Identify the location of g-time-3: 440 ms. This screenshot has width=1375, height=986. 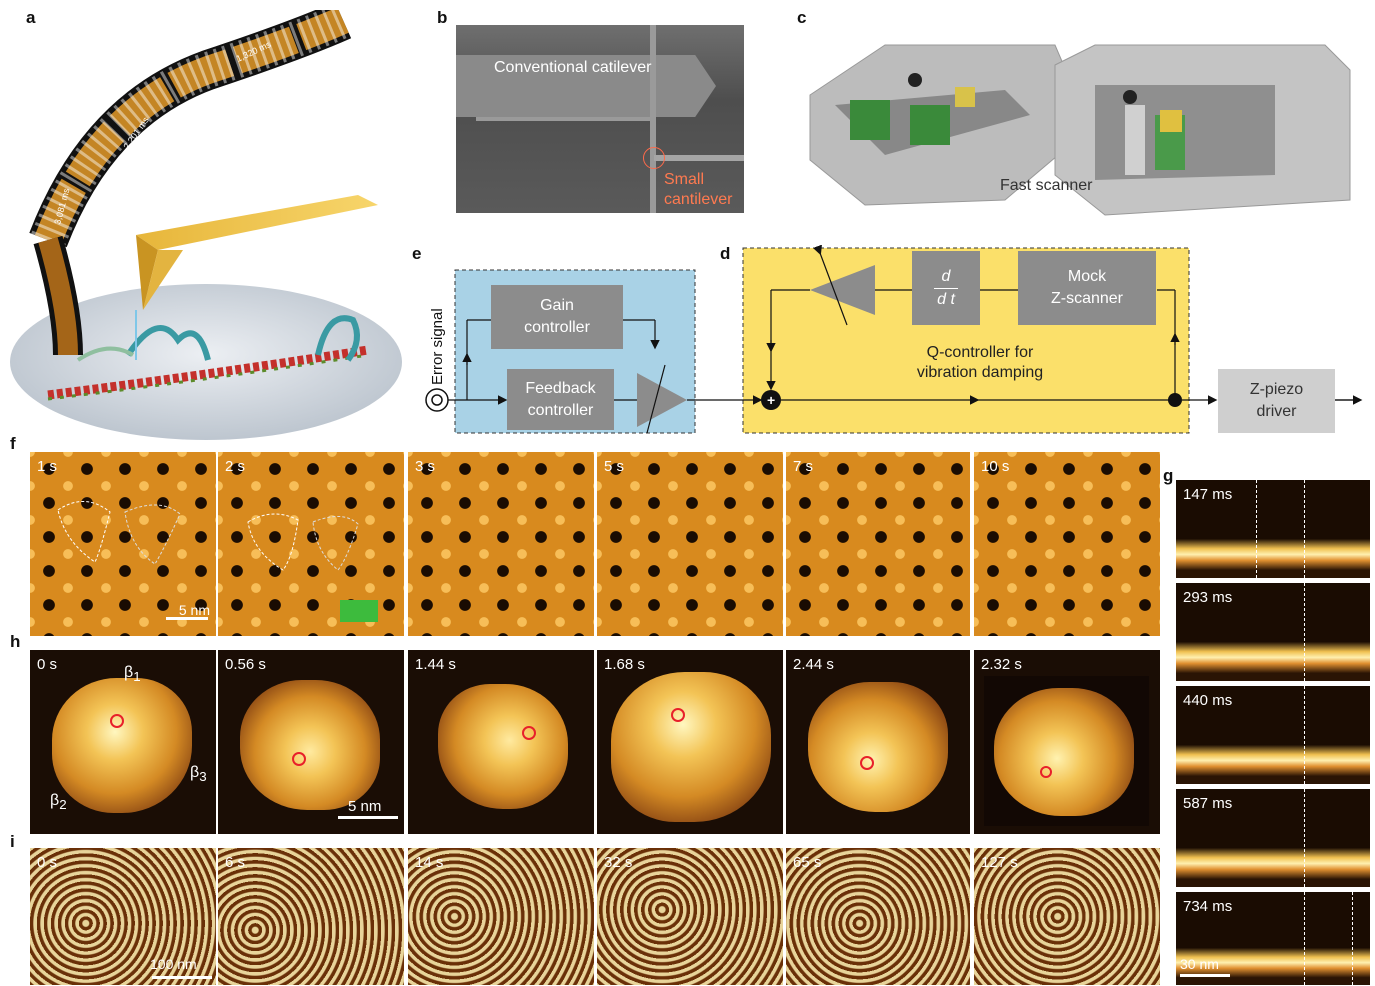
(1208, 700).